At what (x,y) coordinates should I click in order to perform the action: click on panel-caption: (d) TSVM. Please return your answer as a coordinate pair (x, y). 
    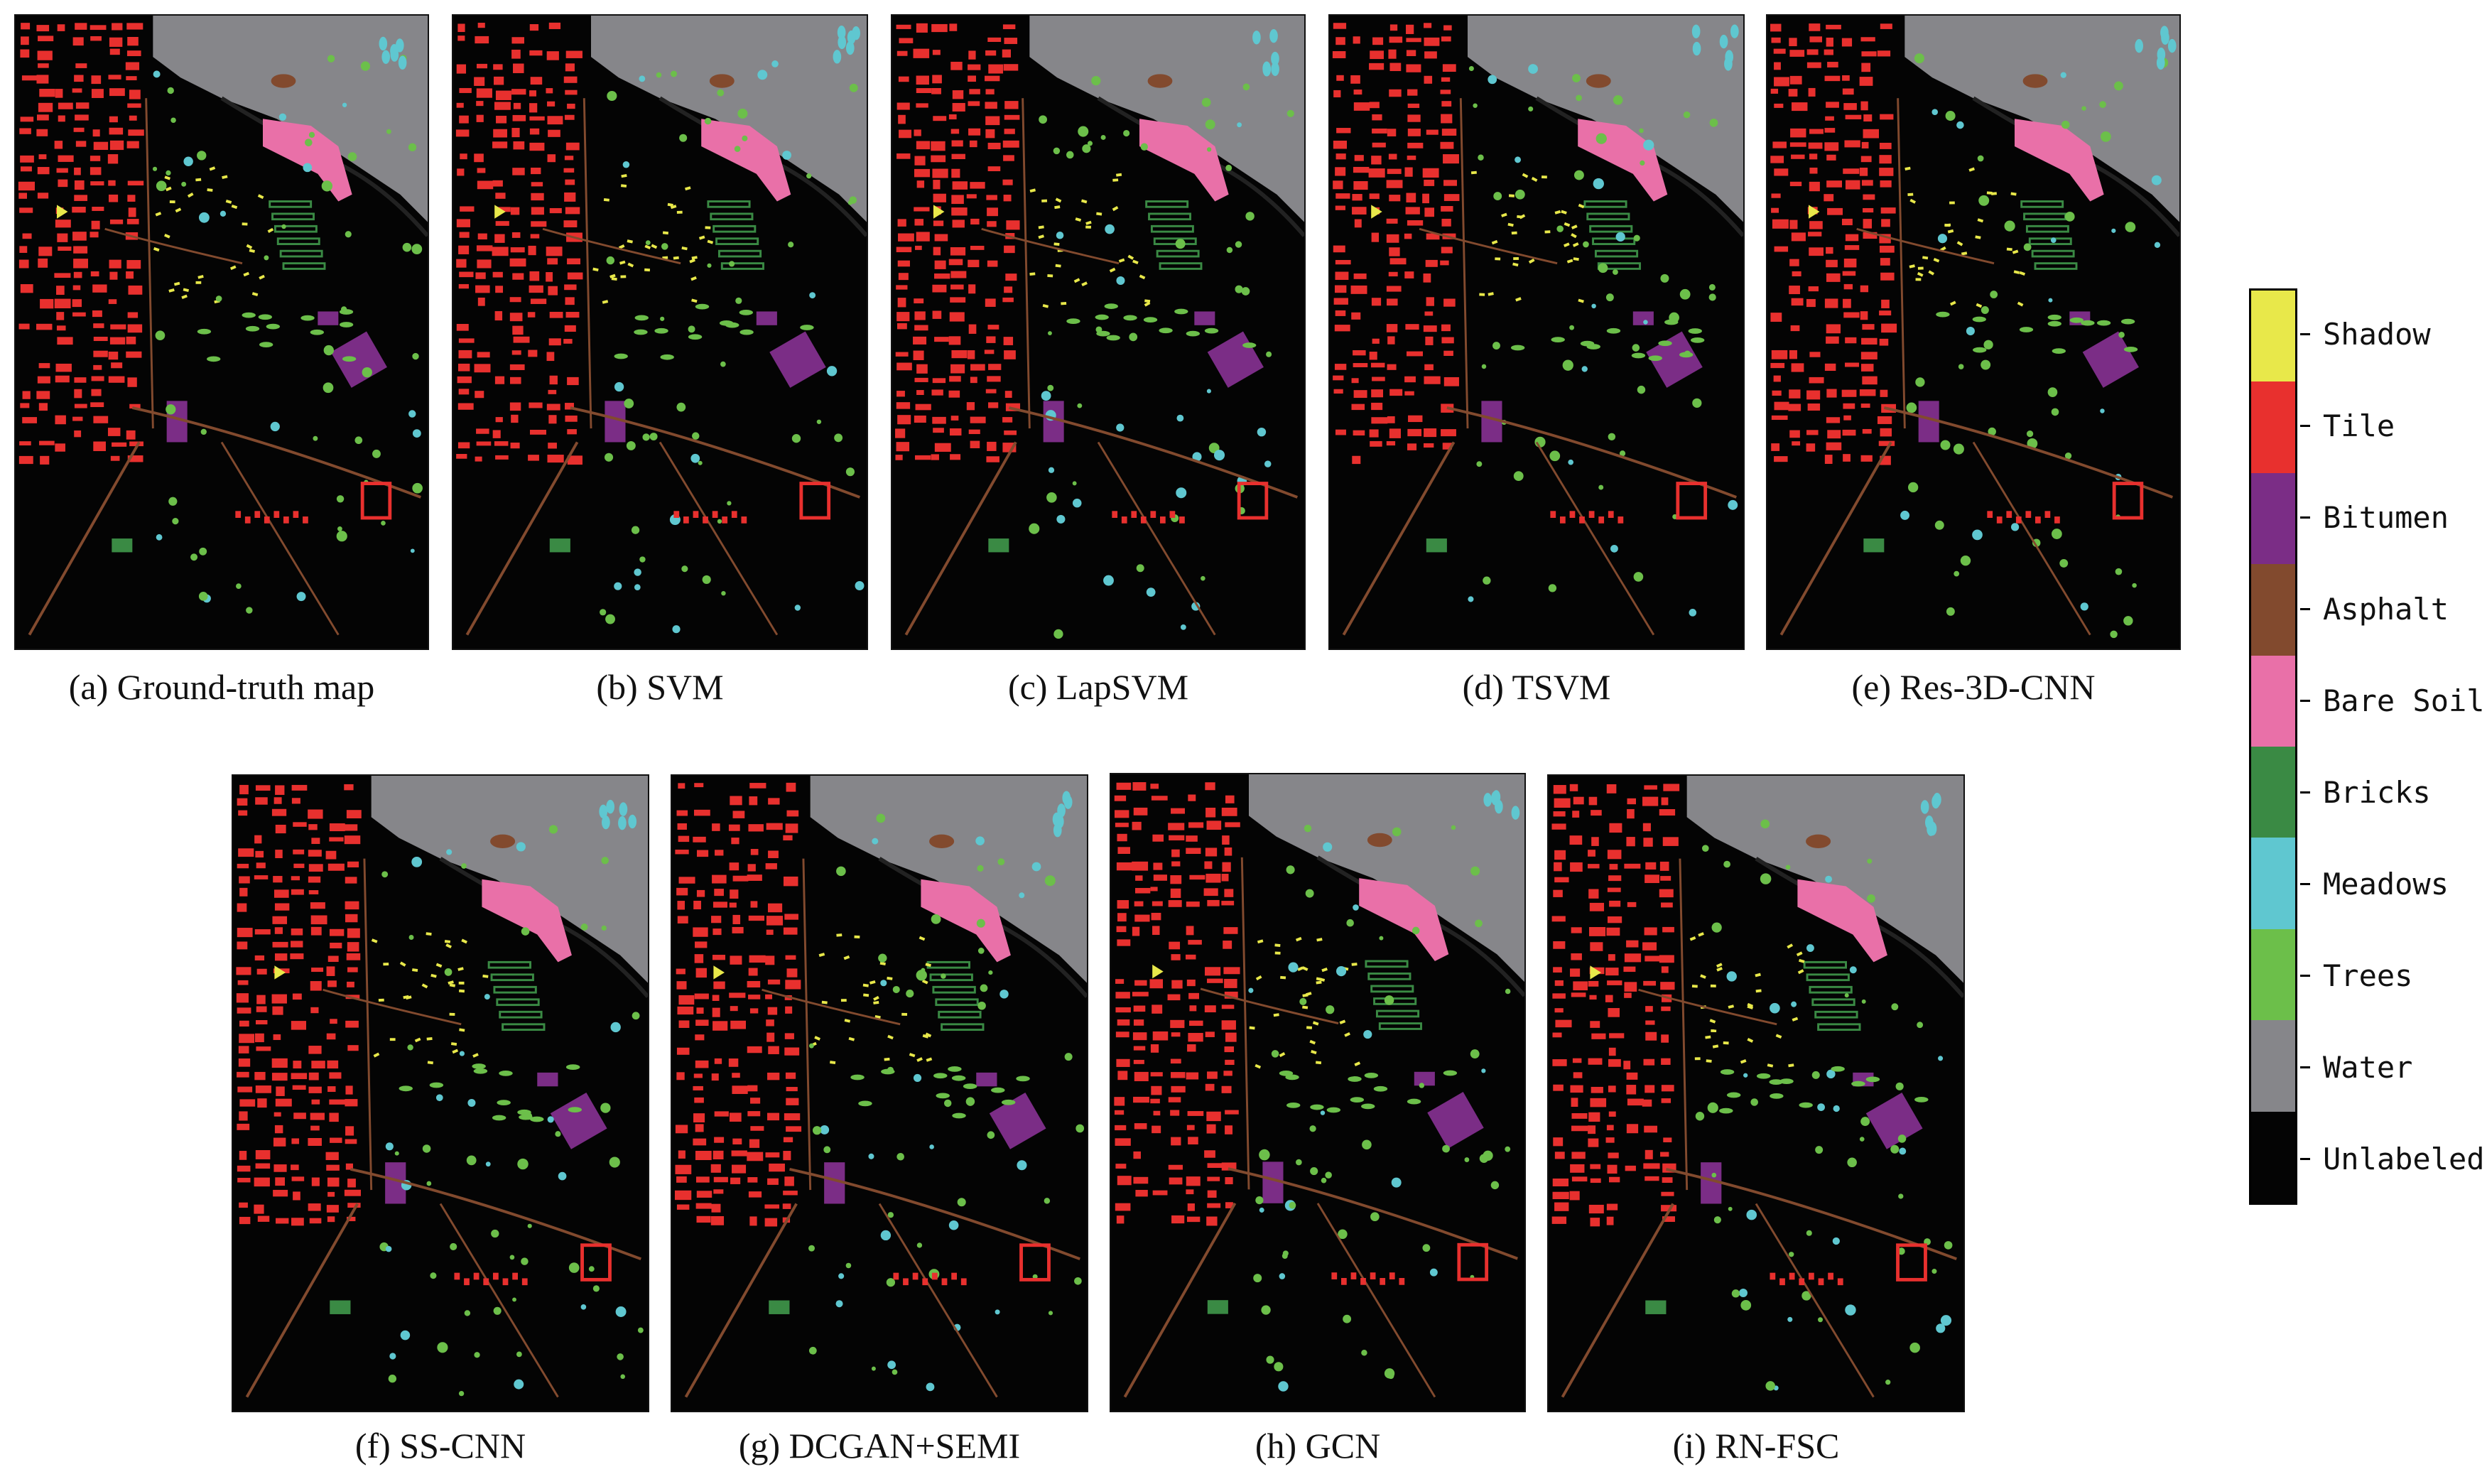
    Looking at the image, I should click on (1536, 687).